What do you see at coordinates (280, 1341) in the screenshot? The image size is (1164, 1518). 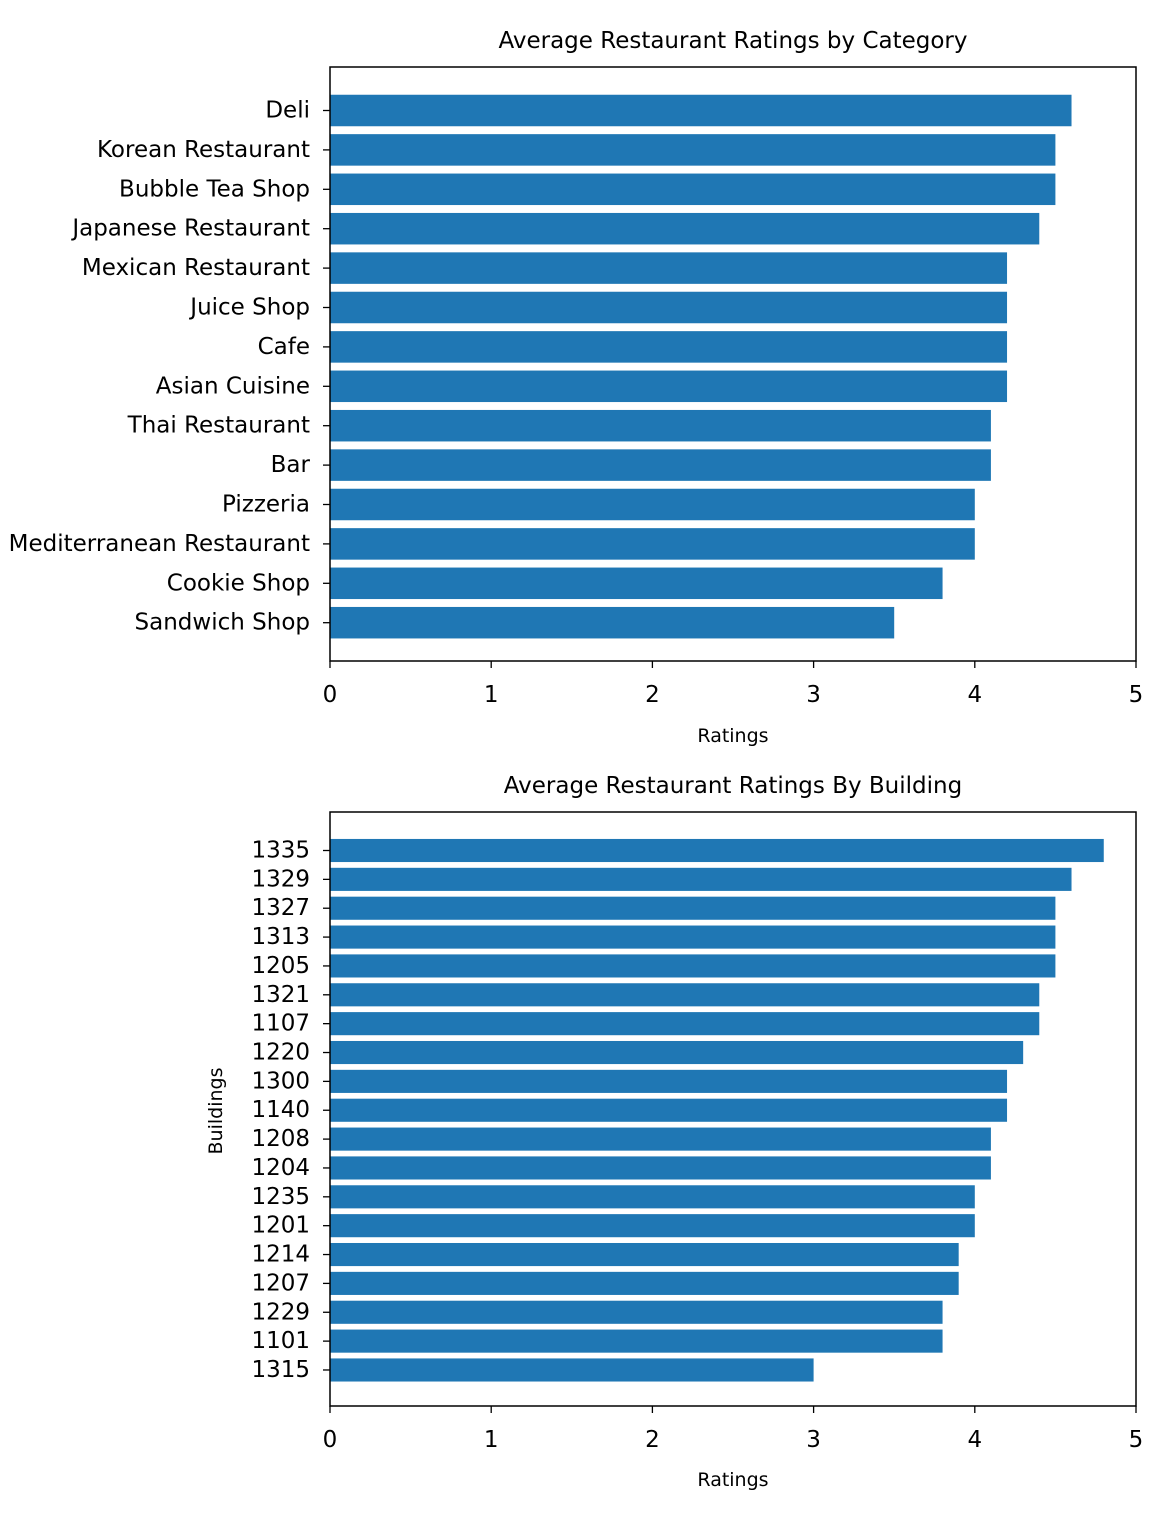 I see `y-tick-label: 1101` at bounding box center [280, 1341].